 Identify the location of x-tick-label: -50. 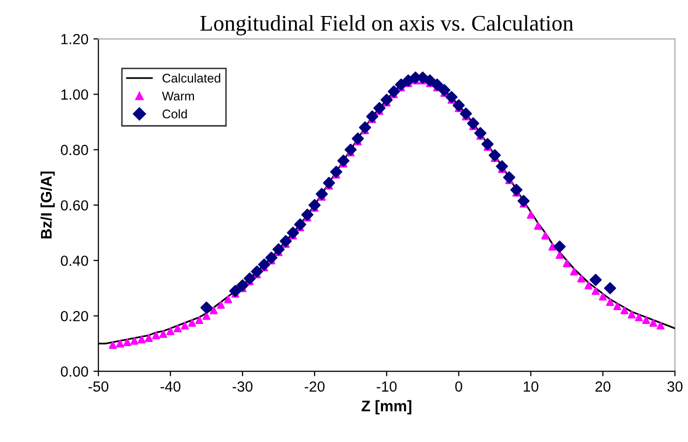
(98, 386).